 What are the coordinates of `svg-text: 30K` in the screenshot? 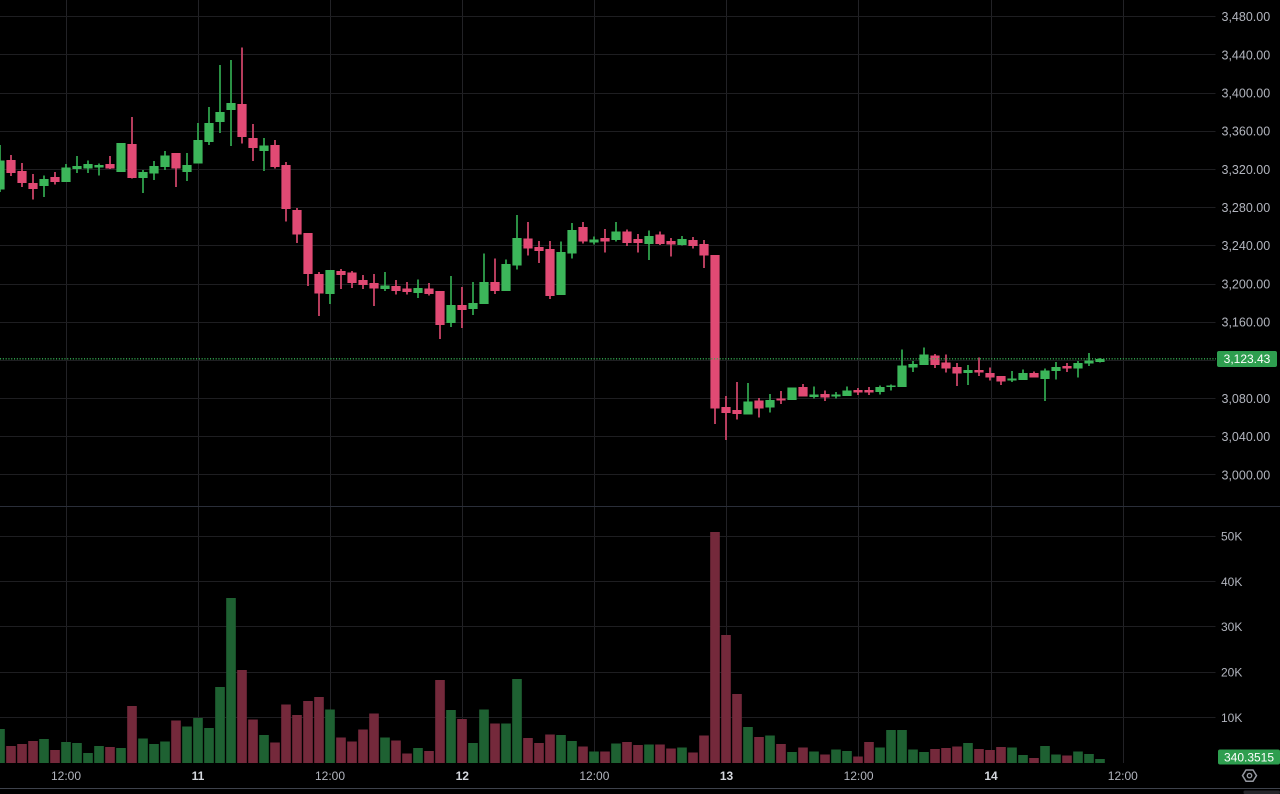 It's located at (1231, 627).